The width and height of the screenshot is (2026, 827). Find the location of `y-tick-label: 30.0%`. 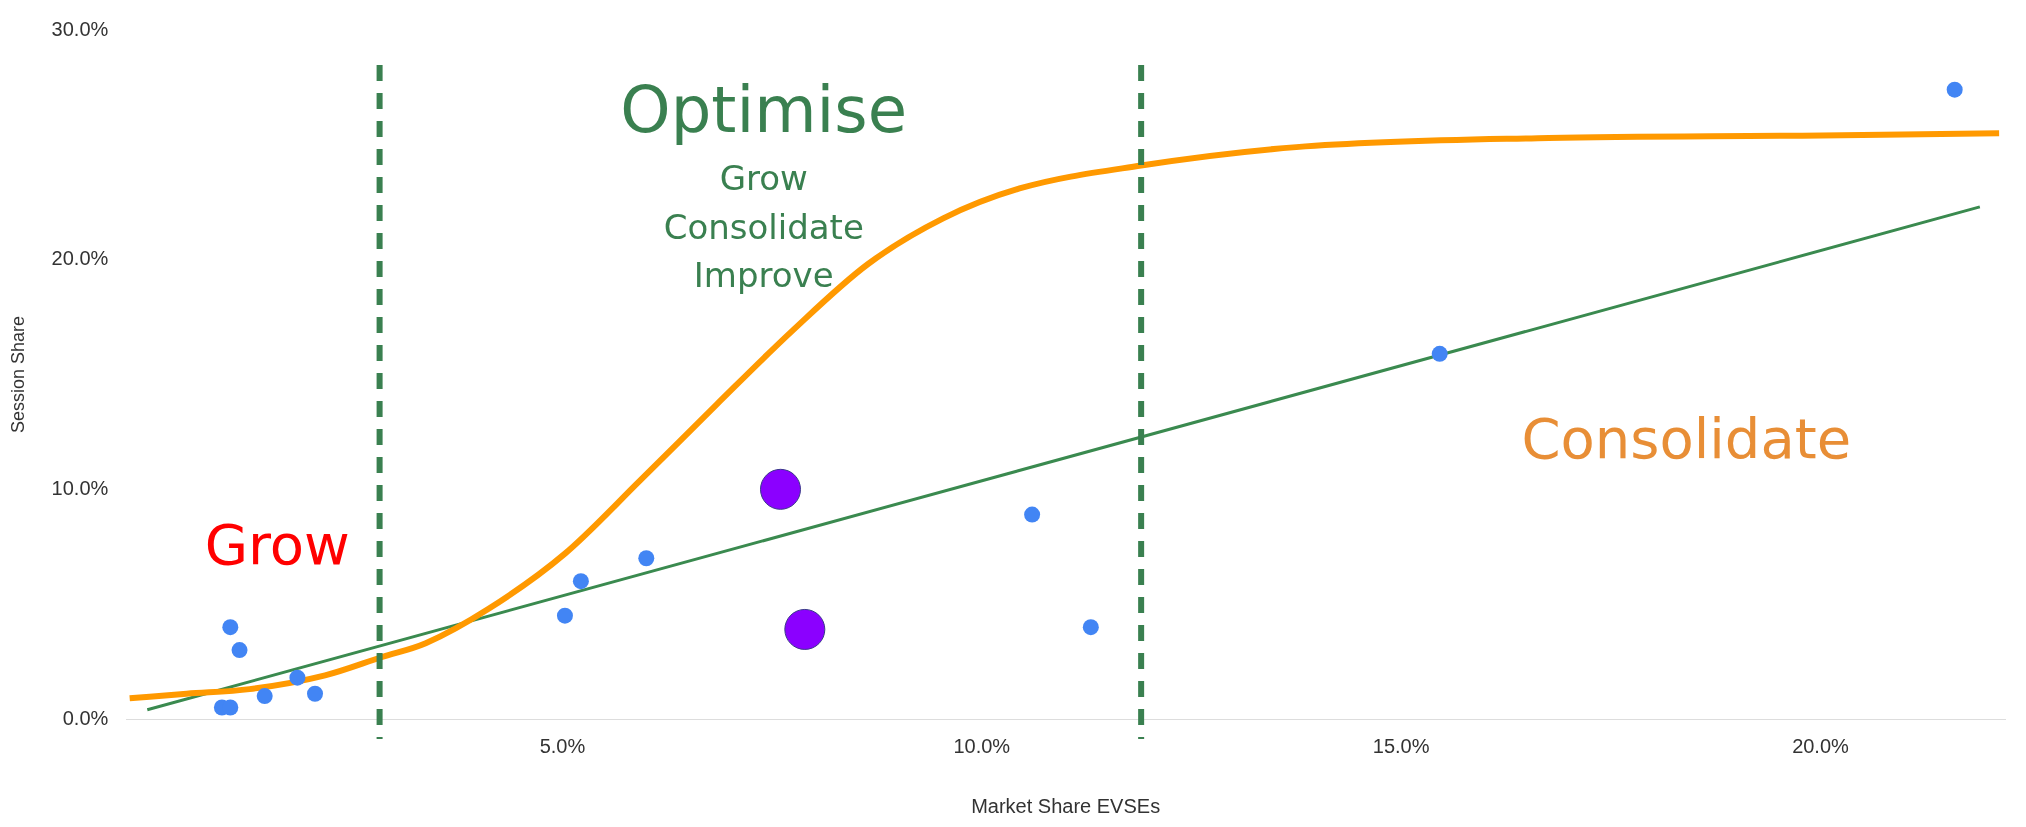

y-tick-label: 30.0% is located at coordinates (80, 28).